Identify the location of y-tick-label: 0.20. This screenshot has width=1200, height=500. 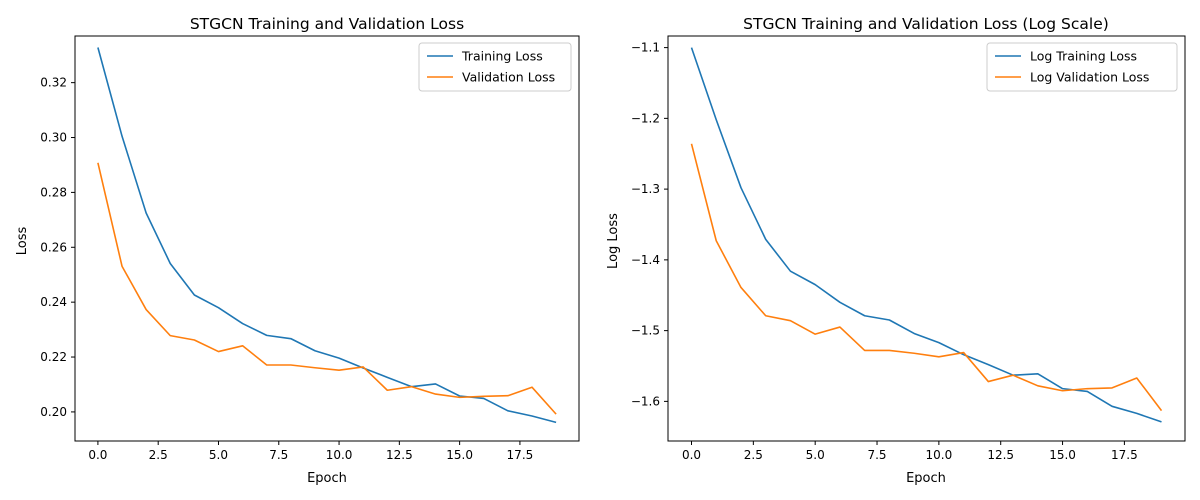
(53, 412).